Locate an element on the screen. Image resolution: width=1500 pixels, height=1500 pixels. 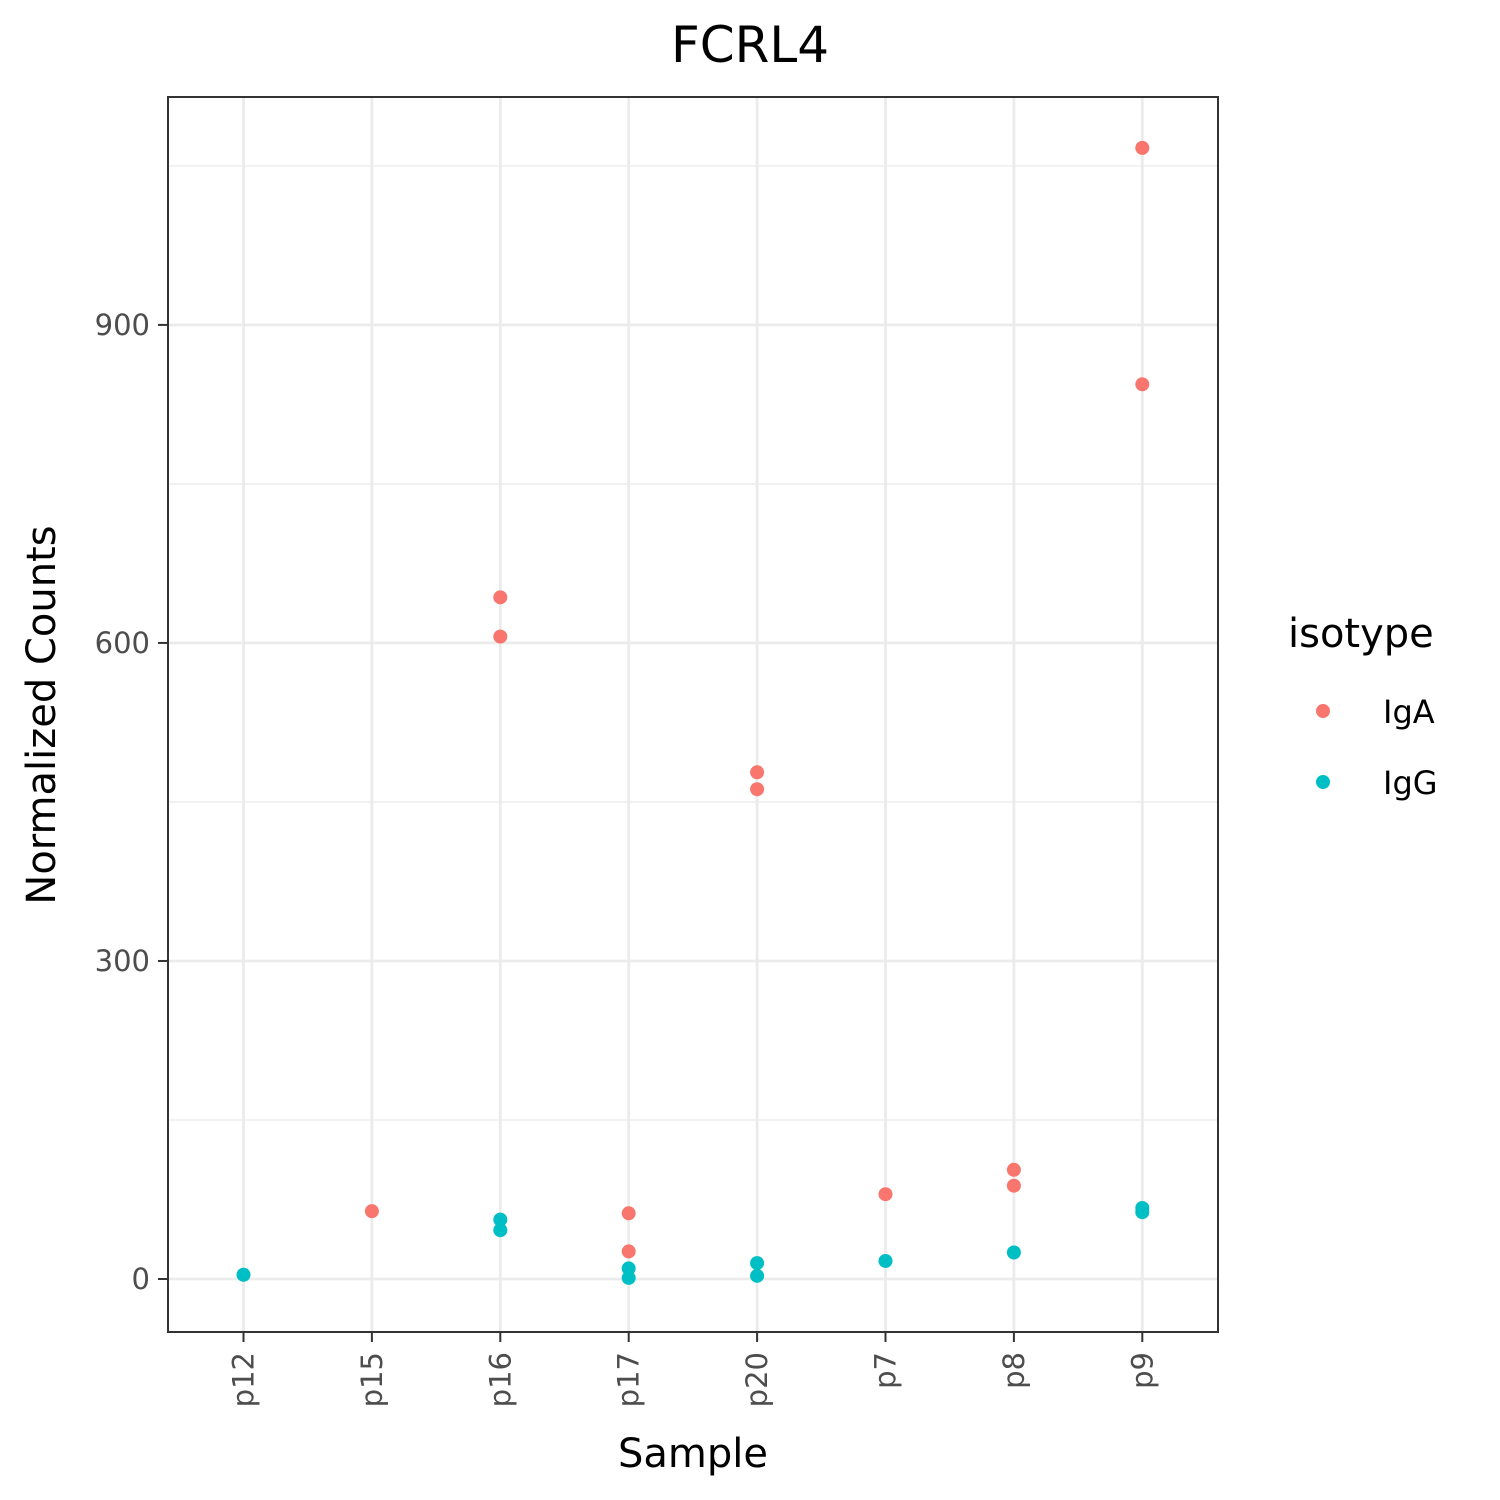
legend-key-igg is located at coordinates (1323, 782).